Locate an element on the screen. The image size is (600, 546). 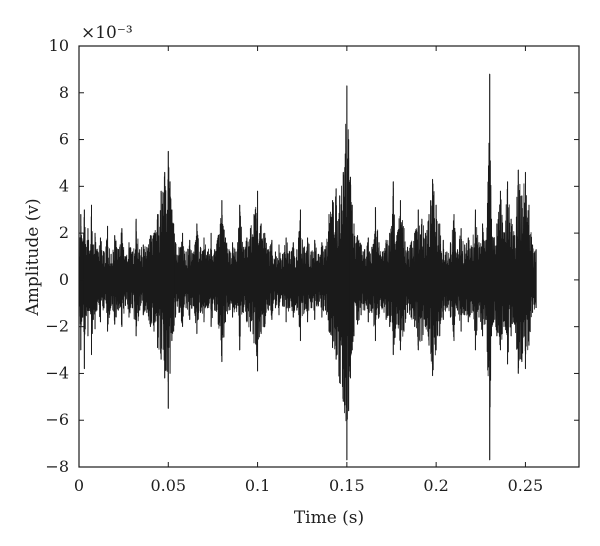
x-tick-label: 0 is located at coordinates (79, 485).